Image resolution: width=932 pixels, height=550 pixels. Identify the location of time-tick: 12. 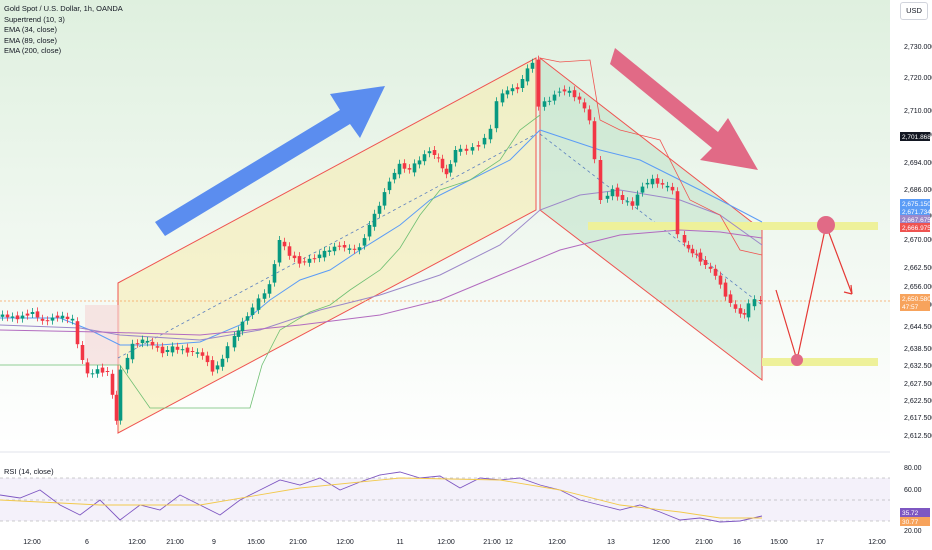
(509, 542).